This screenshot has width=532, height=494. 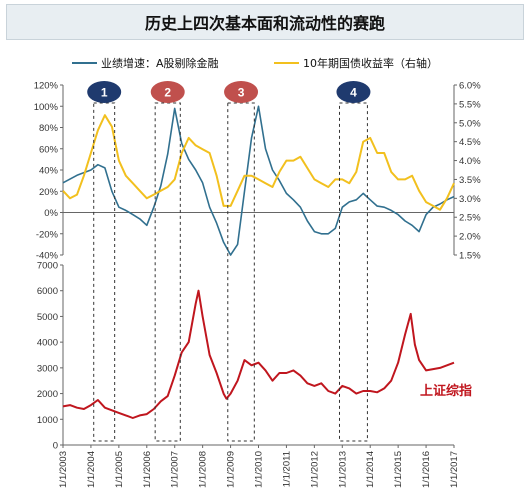 I want to click on period-badge-label: 4, so click(x=353, y=93).